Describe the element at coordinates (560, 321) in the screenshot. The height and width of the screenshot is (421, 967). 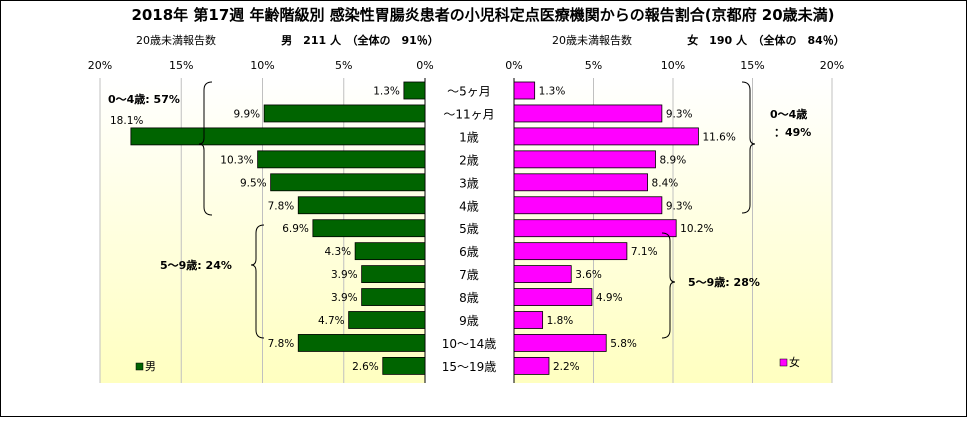
I see `female-value-label-10: 1.8%` at that location.